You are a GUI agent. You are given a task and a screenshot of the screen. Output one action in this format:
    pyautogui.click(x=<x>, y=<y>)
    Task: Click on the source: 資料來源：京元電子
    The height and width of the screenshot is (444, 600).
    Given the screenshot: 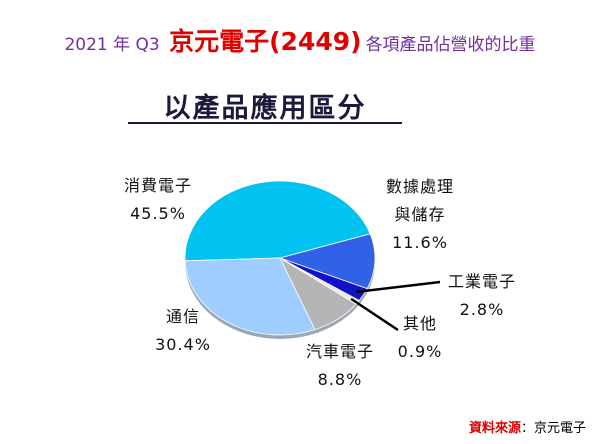 What is the action you would take?
    pyautogui.click(x=527, y=426)
    